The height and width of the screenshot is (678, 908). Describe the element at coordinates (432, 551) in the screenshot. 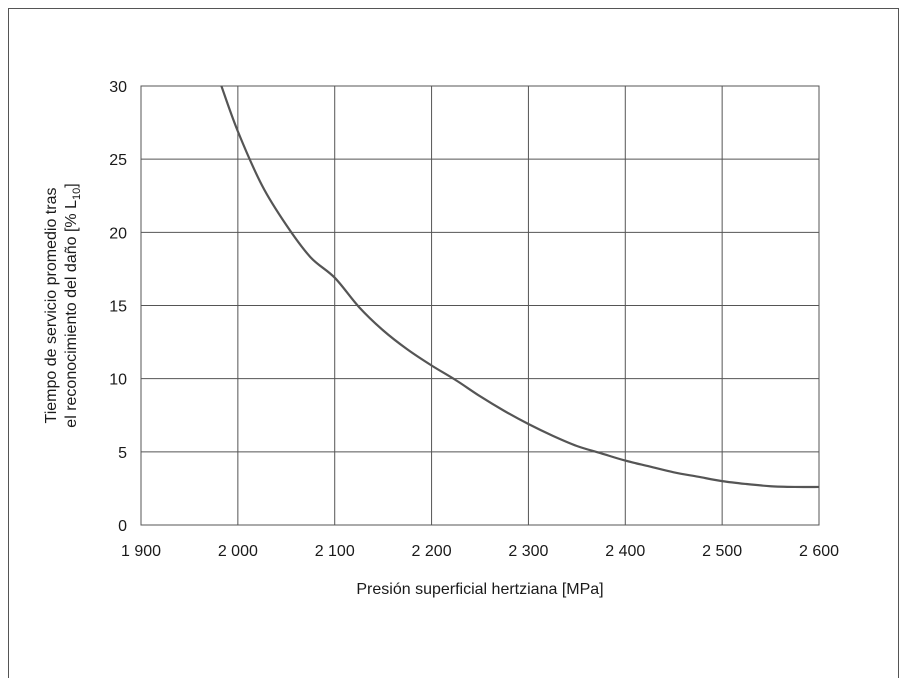

I see `x-tick-label: 2 200` at that location.